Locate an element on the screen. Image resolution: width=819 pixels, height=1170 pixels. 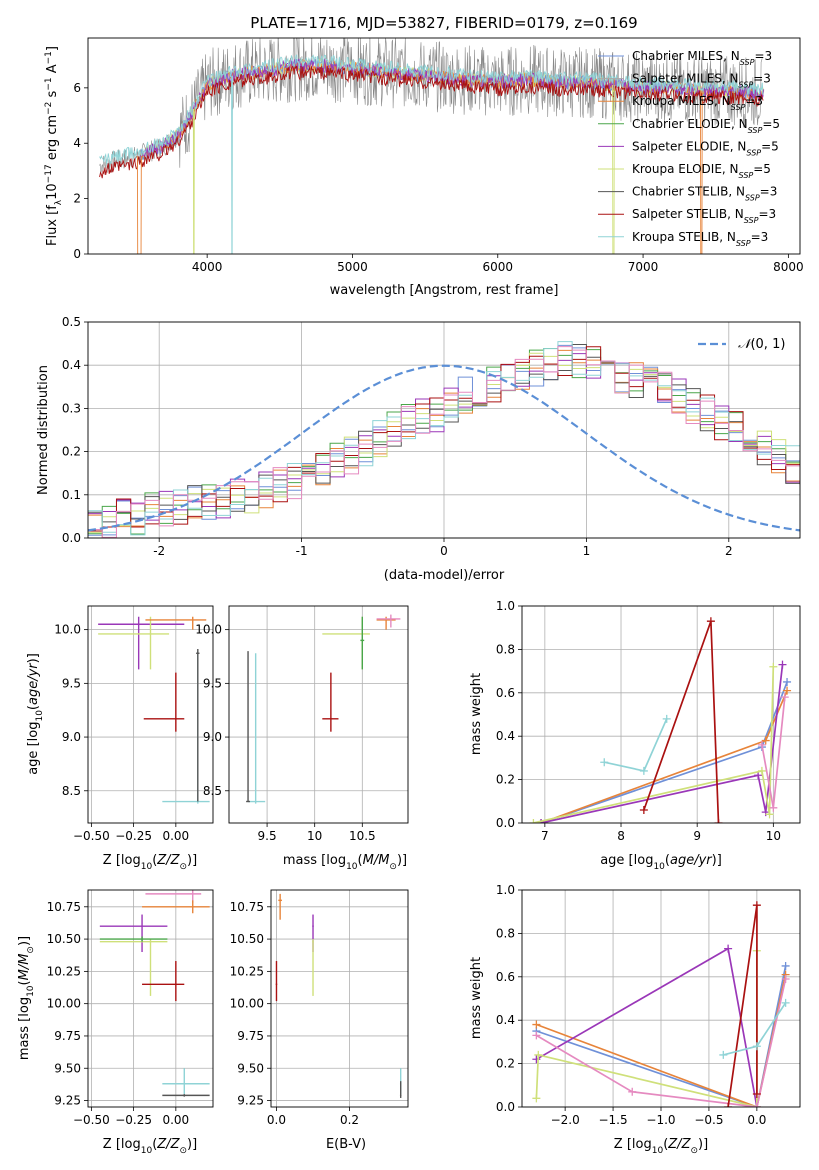
x-tick-label: 1 is located at coordinates (587, 551).